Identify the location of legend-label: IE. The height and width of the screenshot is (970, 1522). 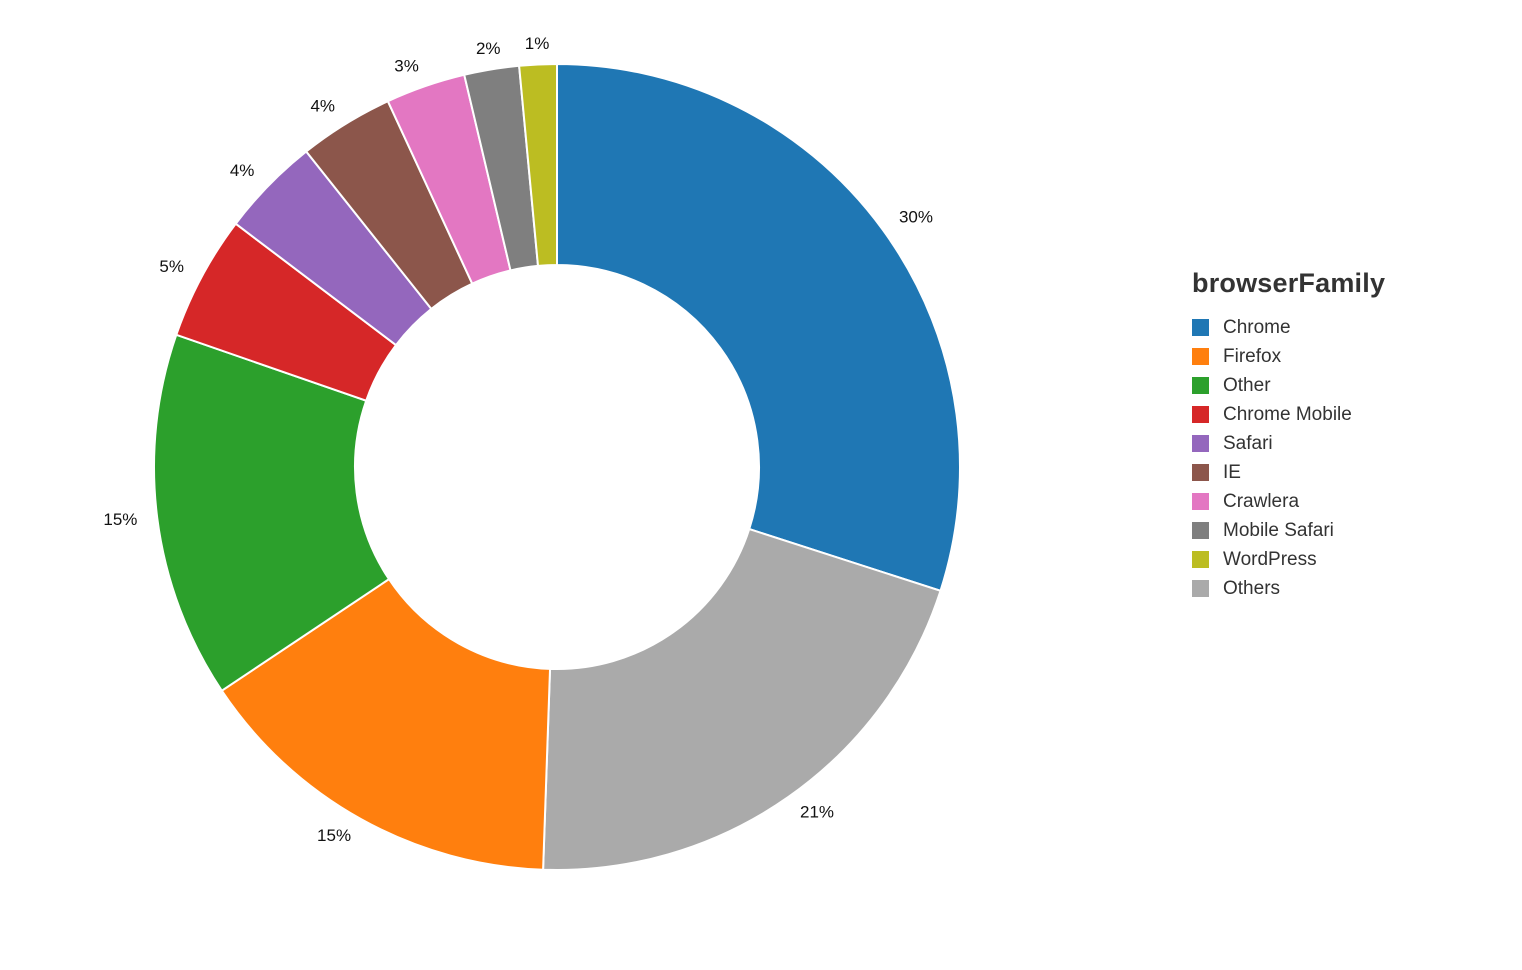
(1232, 472).